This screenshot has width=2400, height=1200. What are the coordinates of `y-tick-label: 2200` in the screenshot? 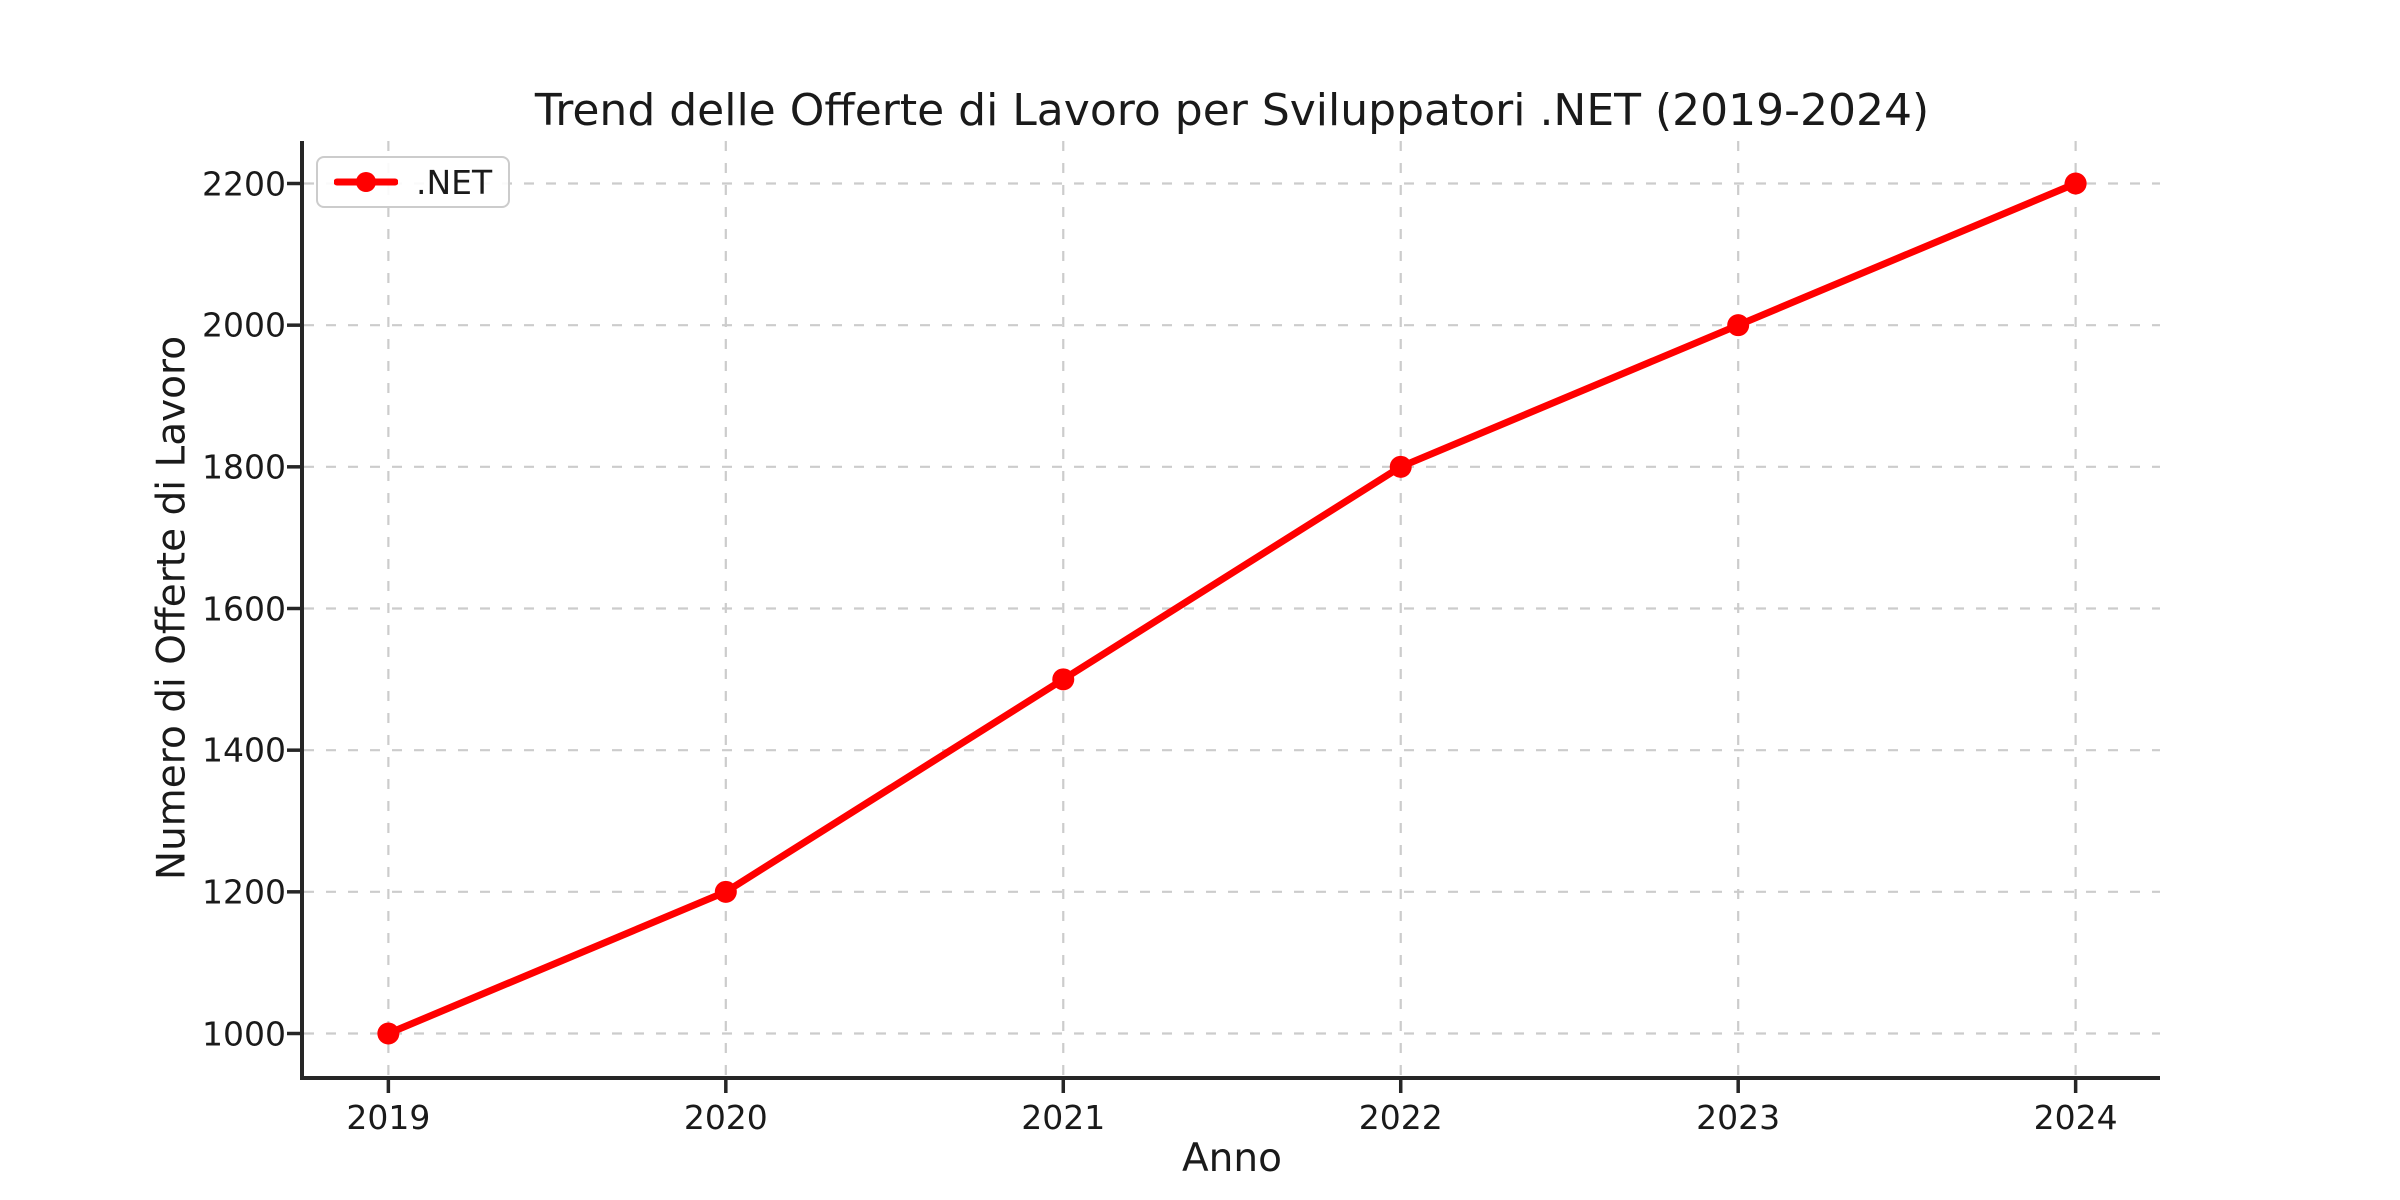 It's located at (244, 183).